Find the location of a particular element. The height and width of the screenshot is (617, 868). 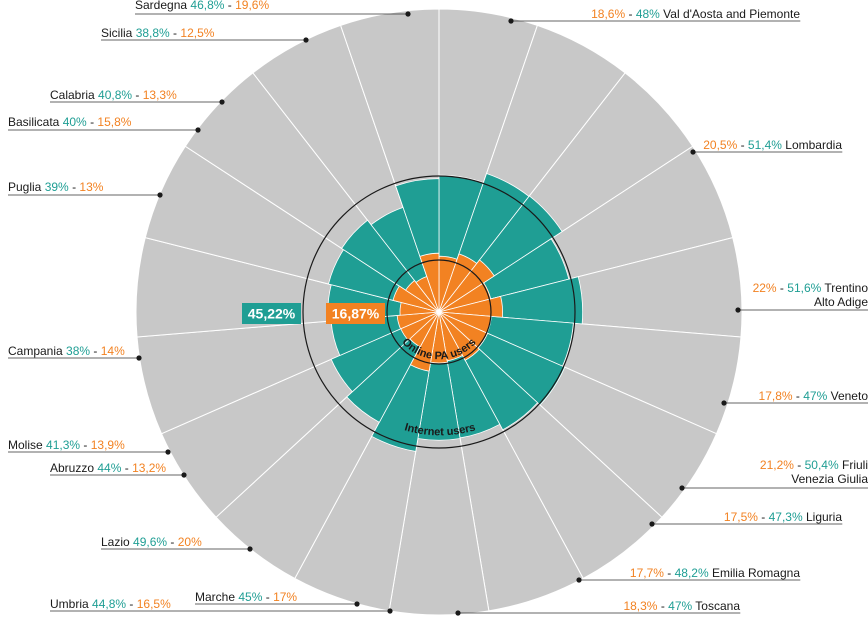

leader-dot-lombardia is located at coordinates (693, 152).